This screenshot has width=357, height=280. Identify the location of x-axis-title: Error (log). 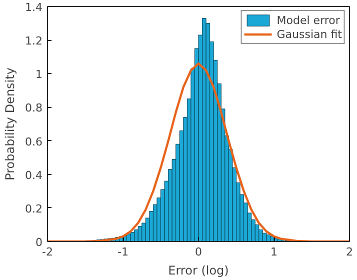
(198, 271).